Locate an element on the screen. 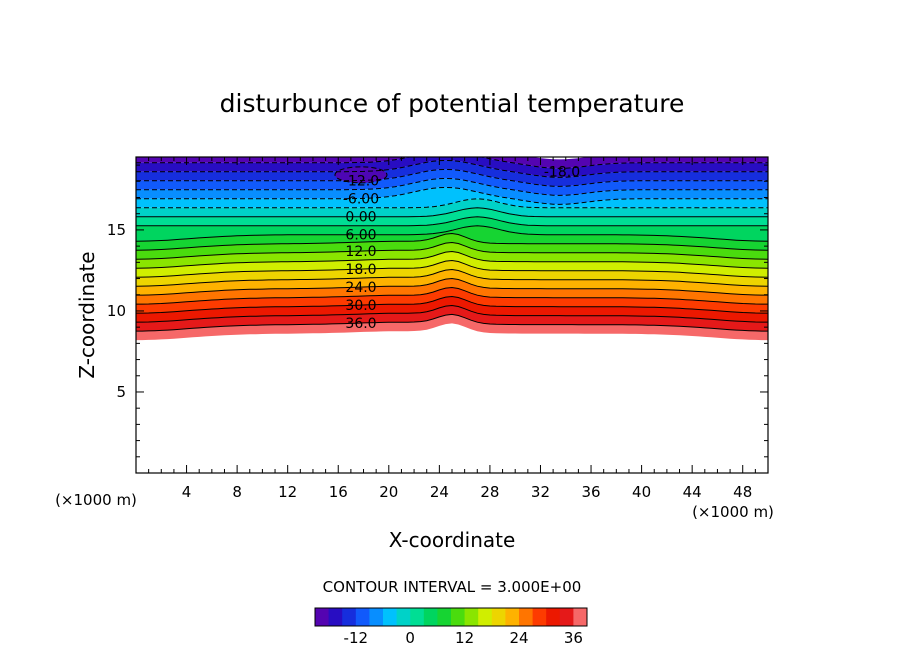 Image resolution: width=904 pixels, height=654 pixels. colorbar-tick-label: 12 is located at coordinates (464, 638).